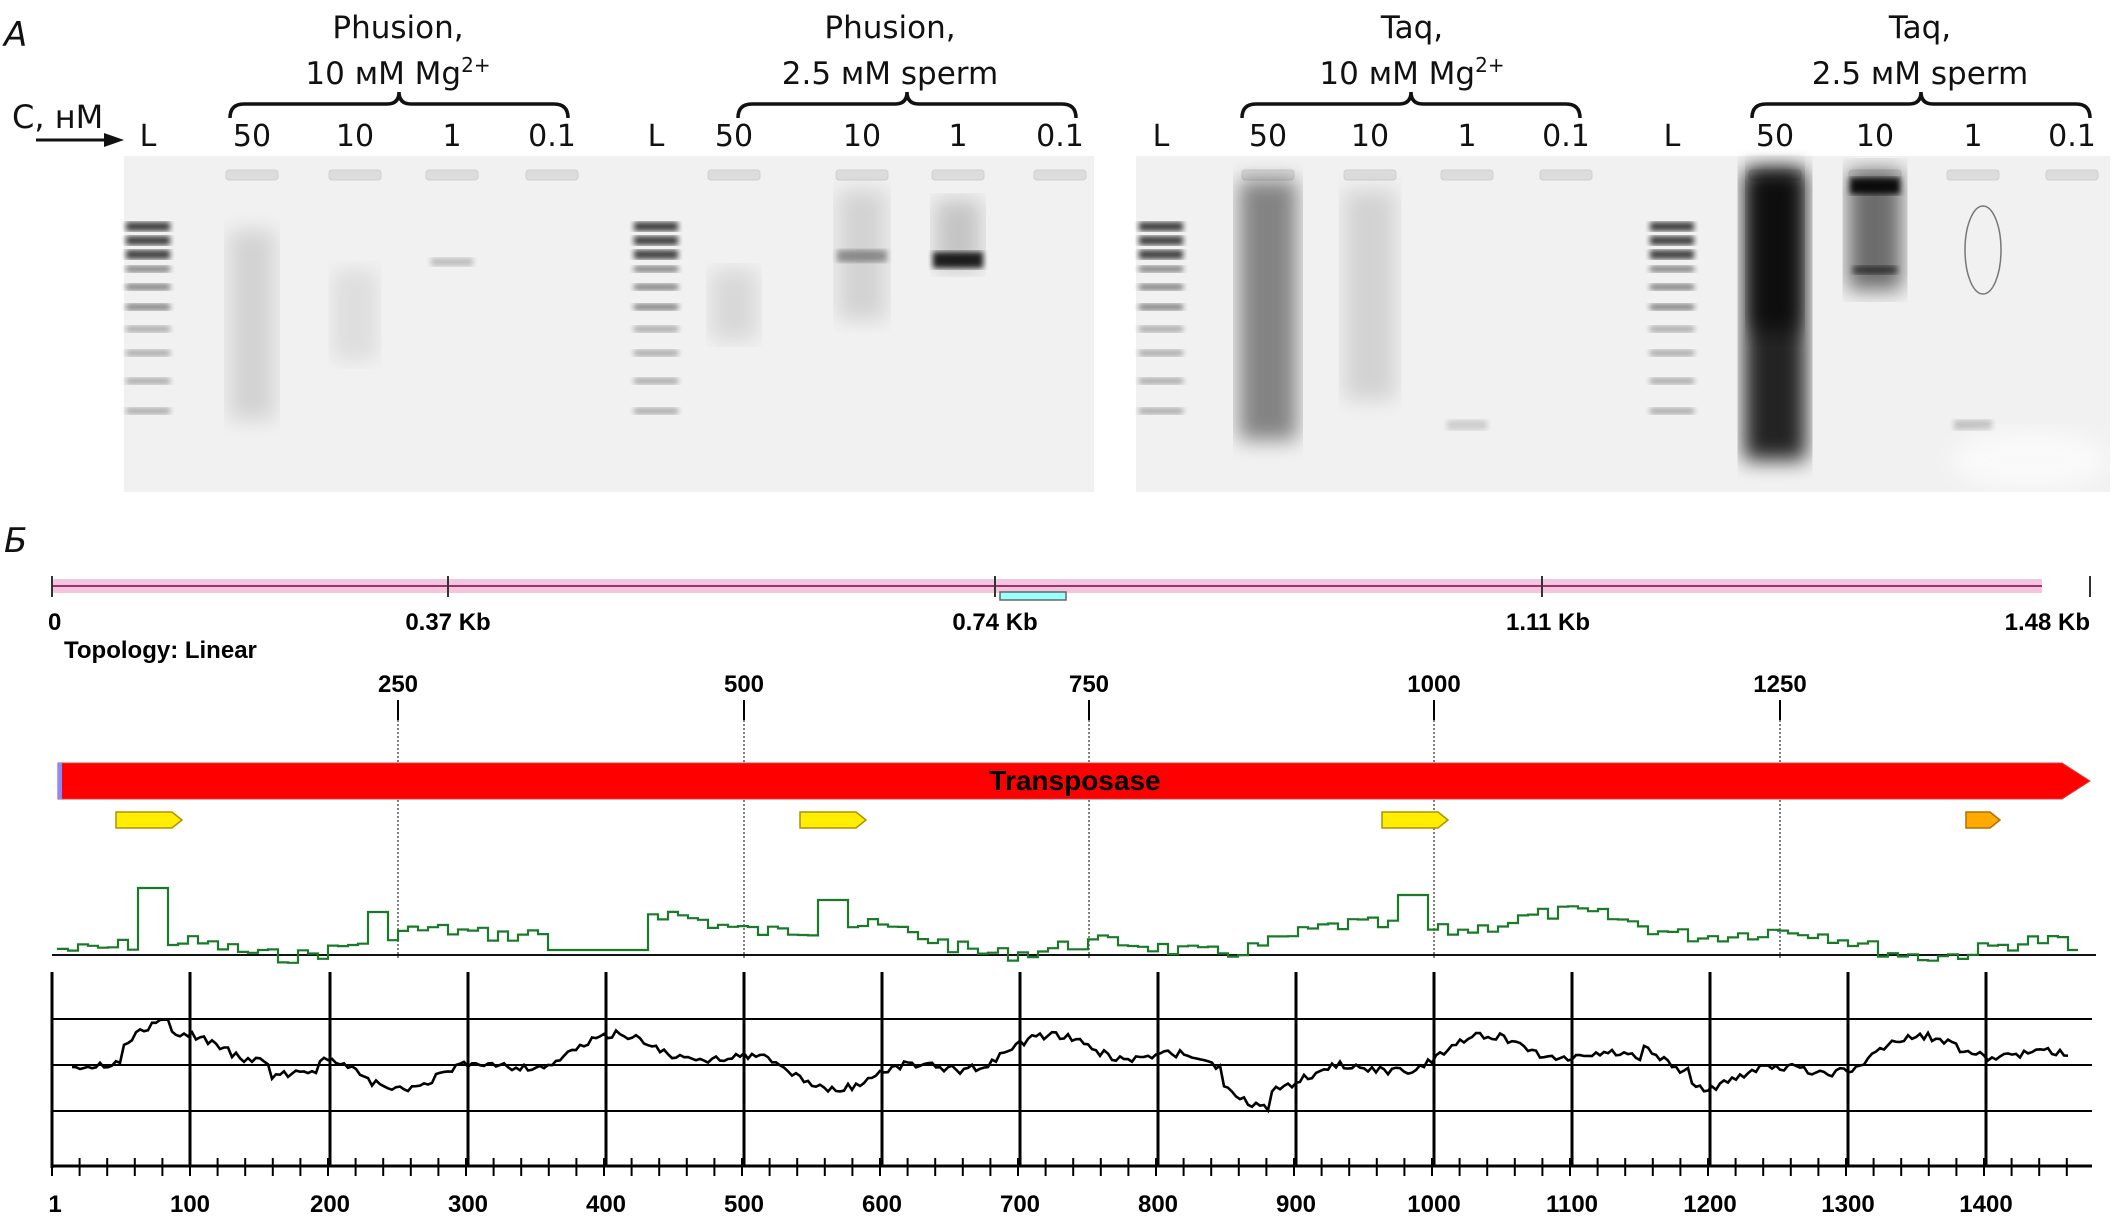  What do you see at coordinates (1411, 28) in the screenshot?
I see `group-title-line1: Taq,` at bounding box center [1411, 28].